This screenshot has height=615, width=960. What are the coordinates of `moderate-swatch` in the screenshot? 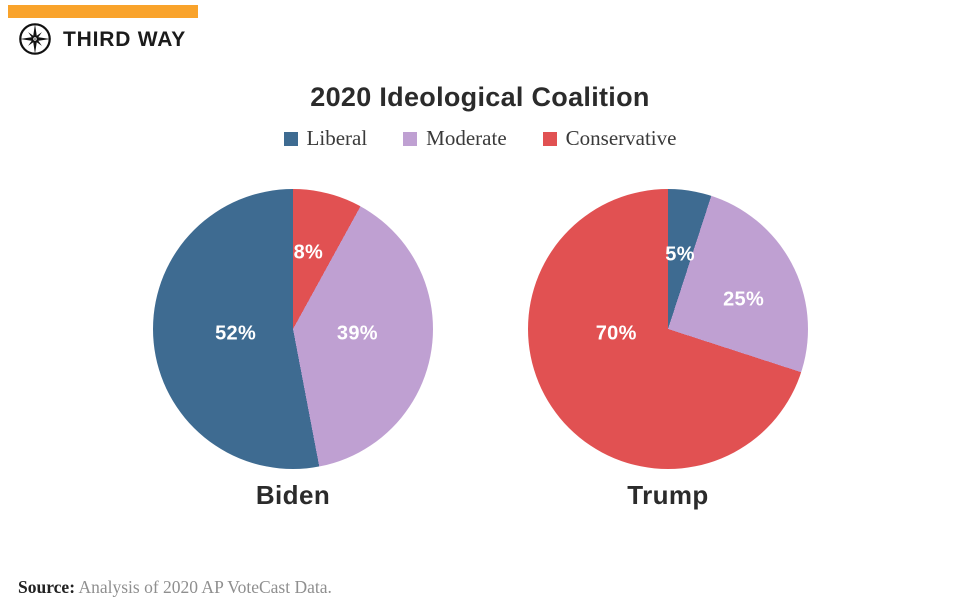 It's located at (410, 138).